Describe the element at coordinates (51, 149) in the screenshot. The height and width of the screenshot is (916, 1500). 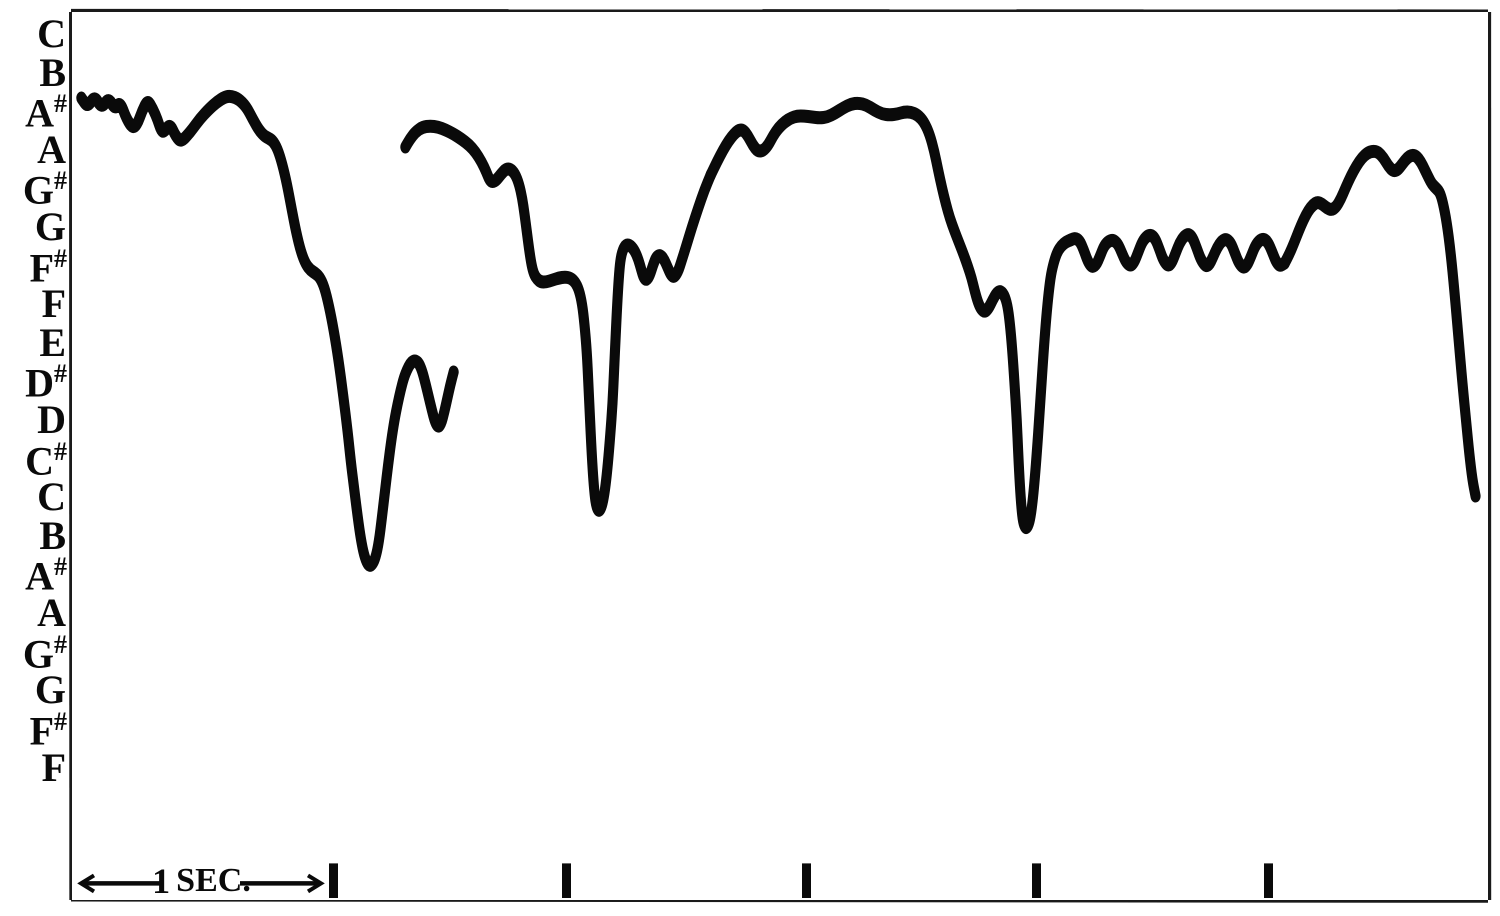
I see `note-label-a-3: A` at that location.